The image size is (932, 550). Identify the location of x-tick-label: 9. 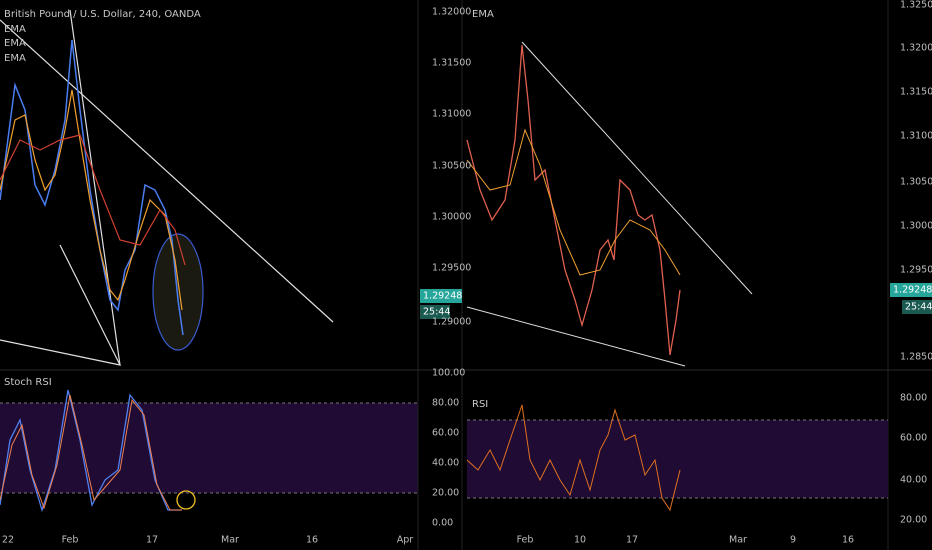
(793, 540).